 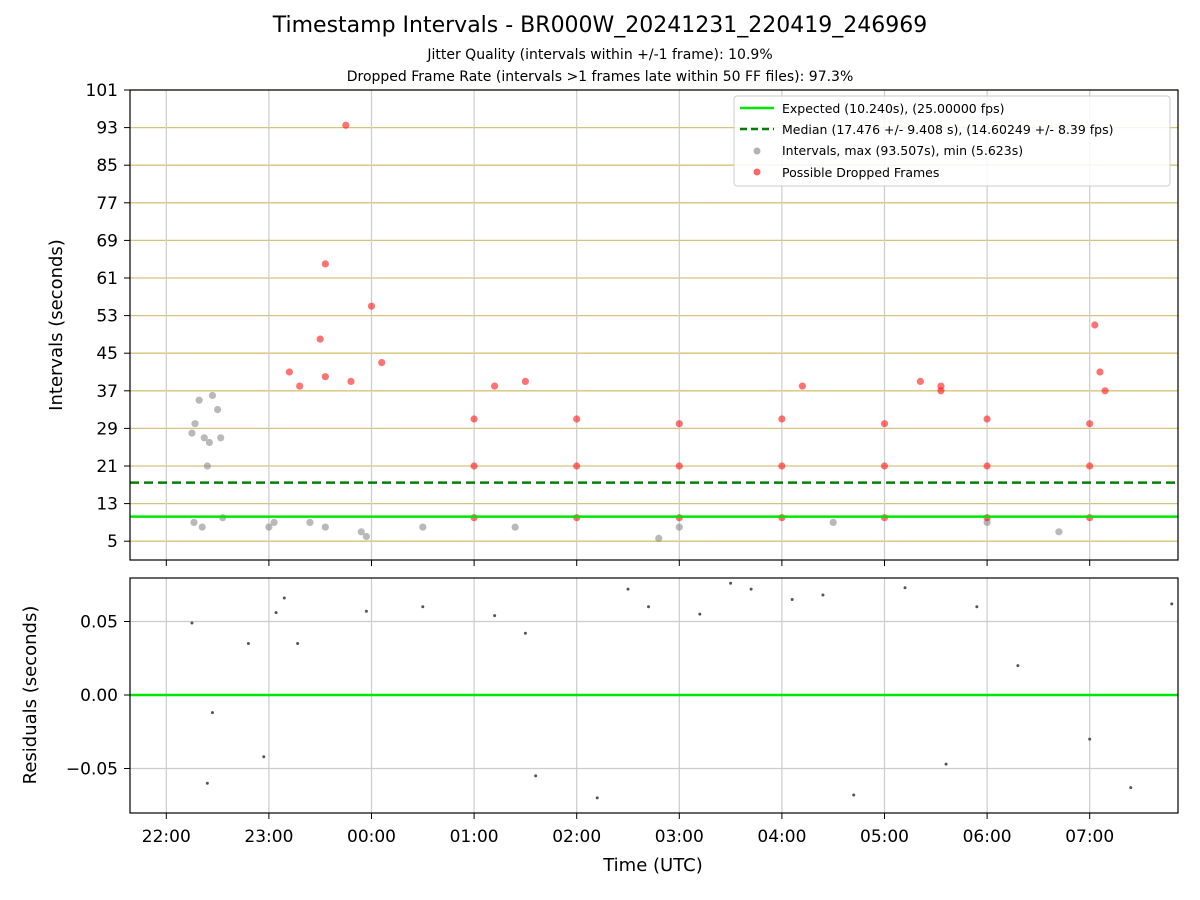 What do you see at coordinates (107, 392) in the screenshot?
I see `intervals-y-tick-label: 37` at bounding box center [107, 392].